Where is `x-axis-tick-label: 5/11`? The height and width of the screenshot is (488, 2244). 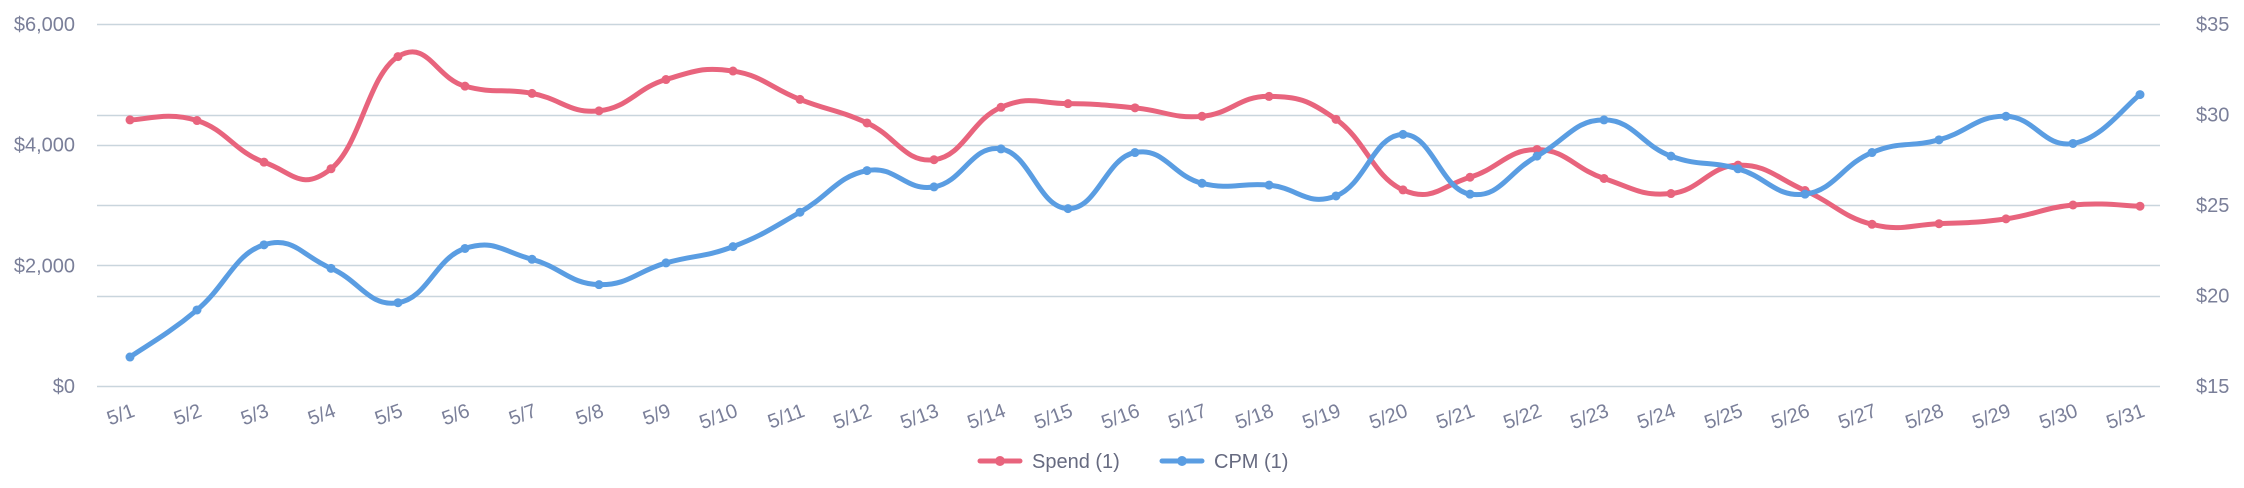 x-axis-tick-label: 5/11 is located at coordinates (786, 416).